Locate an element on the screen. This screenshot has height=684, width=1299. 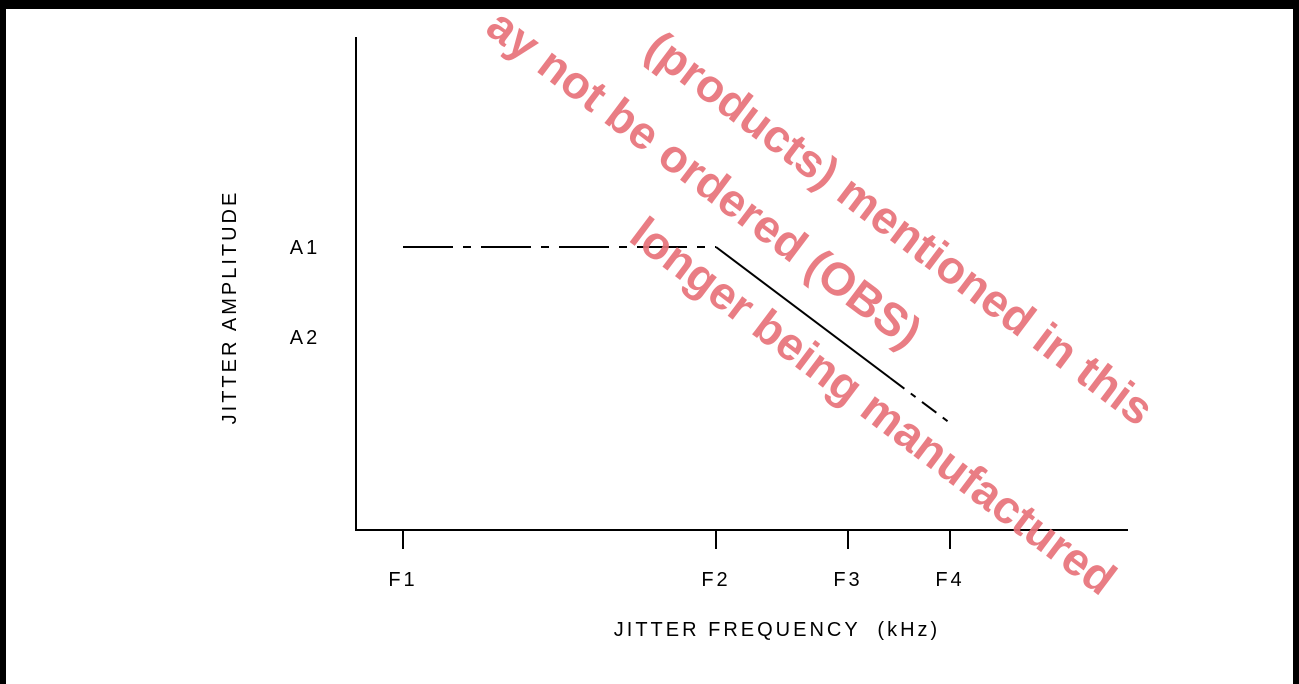
curve-slope-tail is located at coordinates (920, 400).